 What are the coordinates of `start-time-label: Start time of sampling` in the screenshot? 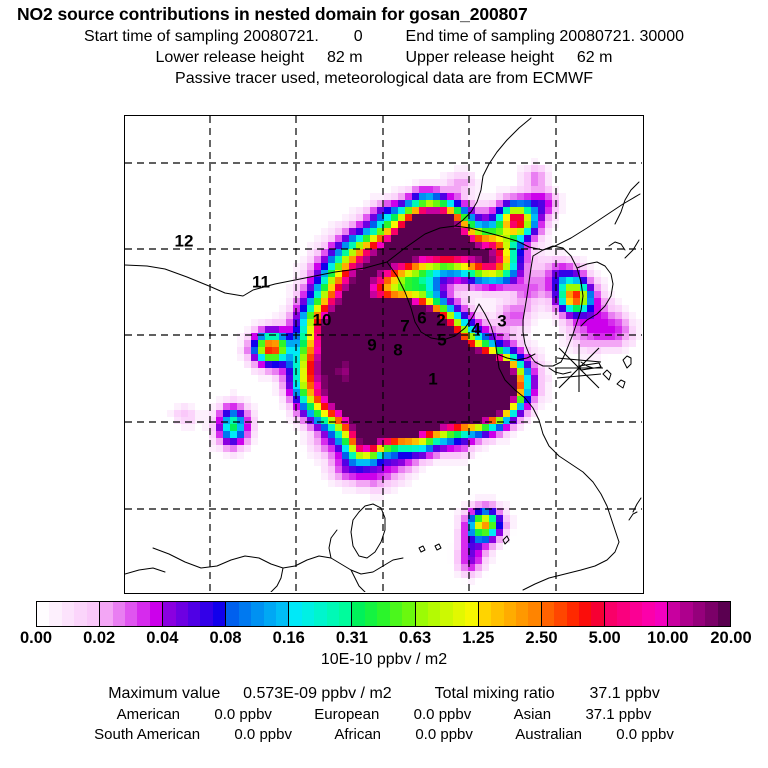 It's located at (161, 36).